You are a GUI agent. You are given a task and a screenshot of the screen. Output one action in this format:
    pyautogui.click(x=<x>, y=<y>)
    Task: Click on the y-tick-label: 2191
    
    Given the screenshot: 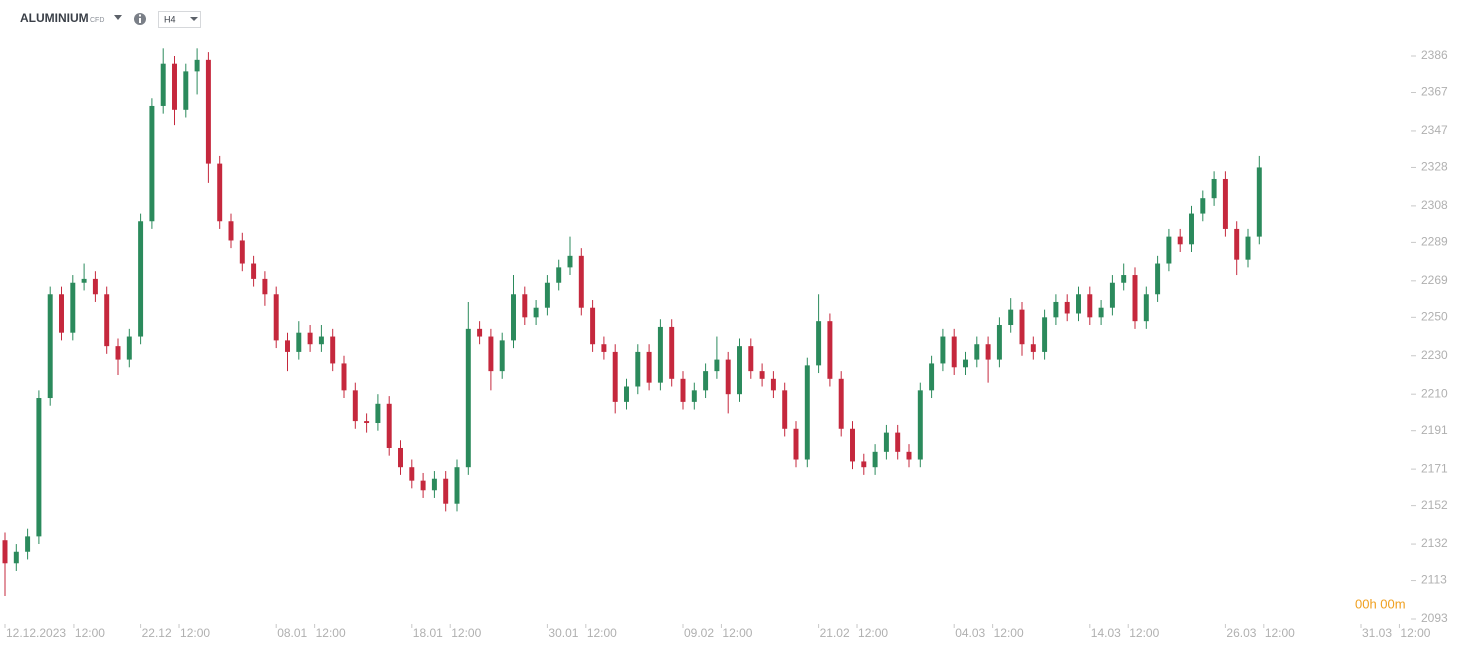 What is the action you would take?
    pyautogui.click(x=1434, y=430)
    